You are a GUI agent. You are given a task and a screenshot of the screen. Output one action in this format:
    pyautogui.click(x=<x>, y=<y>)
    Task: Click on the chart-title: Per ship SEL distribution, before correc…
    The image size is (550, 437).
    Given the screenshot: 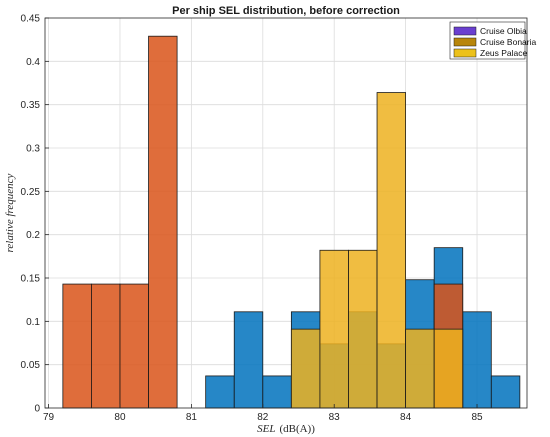 What is the action you would take?
    pyautogui.click(x=286, y=11)
    